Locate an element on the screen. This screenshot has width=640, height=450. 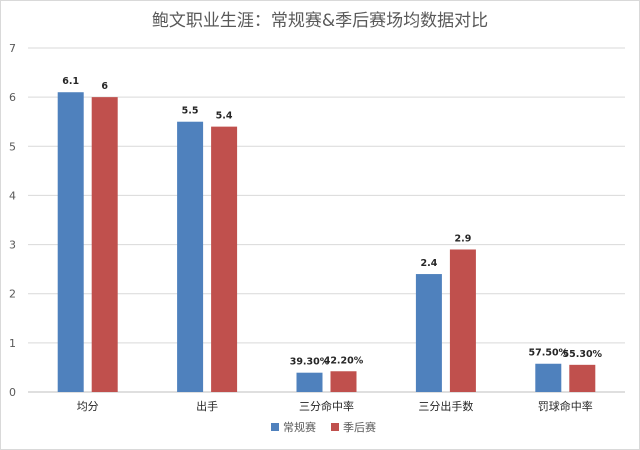
x-tick-label: 罚球命中率 is located at coordinates (565, 406).